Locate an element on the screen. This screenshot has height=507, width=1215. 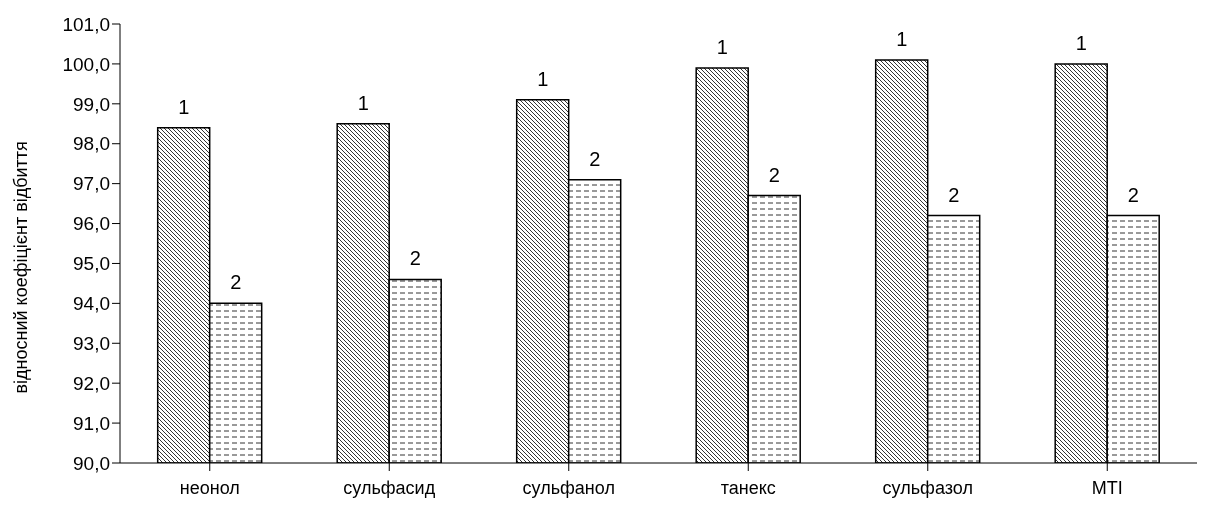
x-tick-label: сульфасид is located at coordinates (389, 487).